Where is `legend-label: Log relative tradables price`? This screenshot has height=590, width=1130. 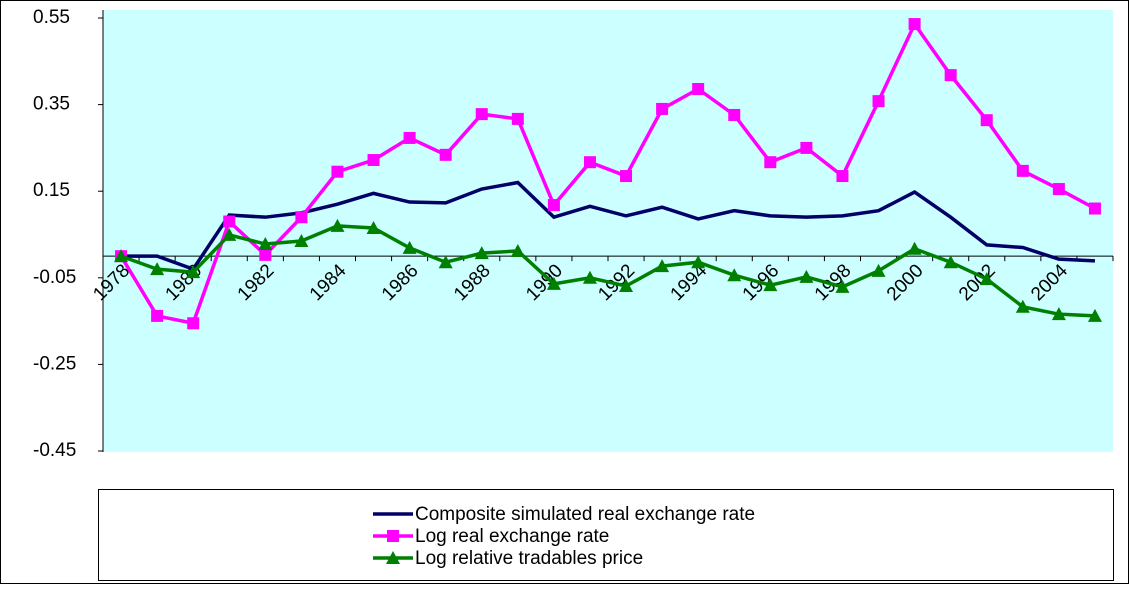
legend-label: Log relative tradables price is located at coordinates (529, 558).